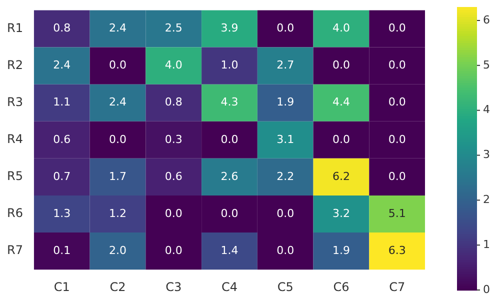 This screenshot has width=500, height=300. What do you see at coordinates (486, 199) in the screenshot?
I see `color-bar-label: 2` at bounding box center [486, 199].